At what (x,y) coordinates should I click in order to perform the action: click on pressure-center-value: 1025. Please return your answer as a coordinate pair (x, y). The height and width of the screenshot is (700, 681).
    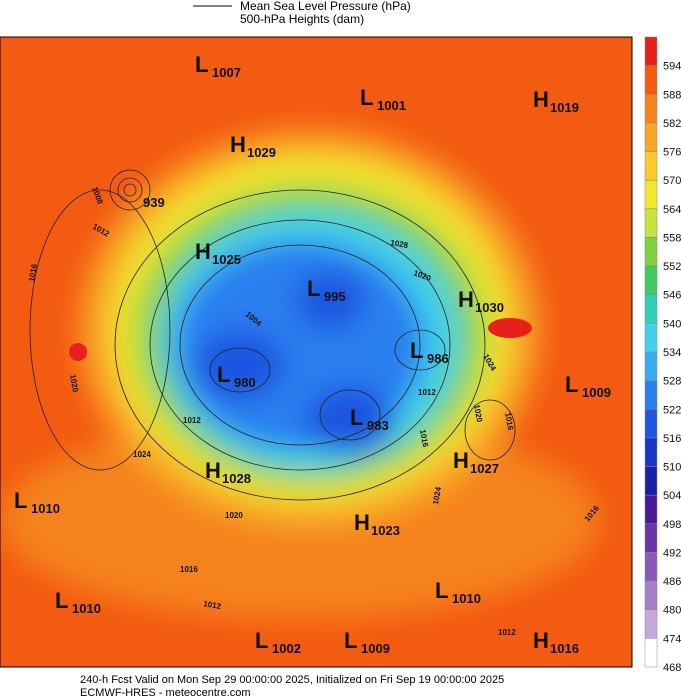
    Looking at the image, I should click on (226, 259).